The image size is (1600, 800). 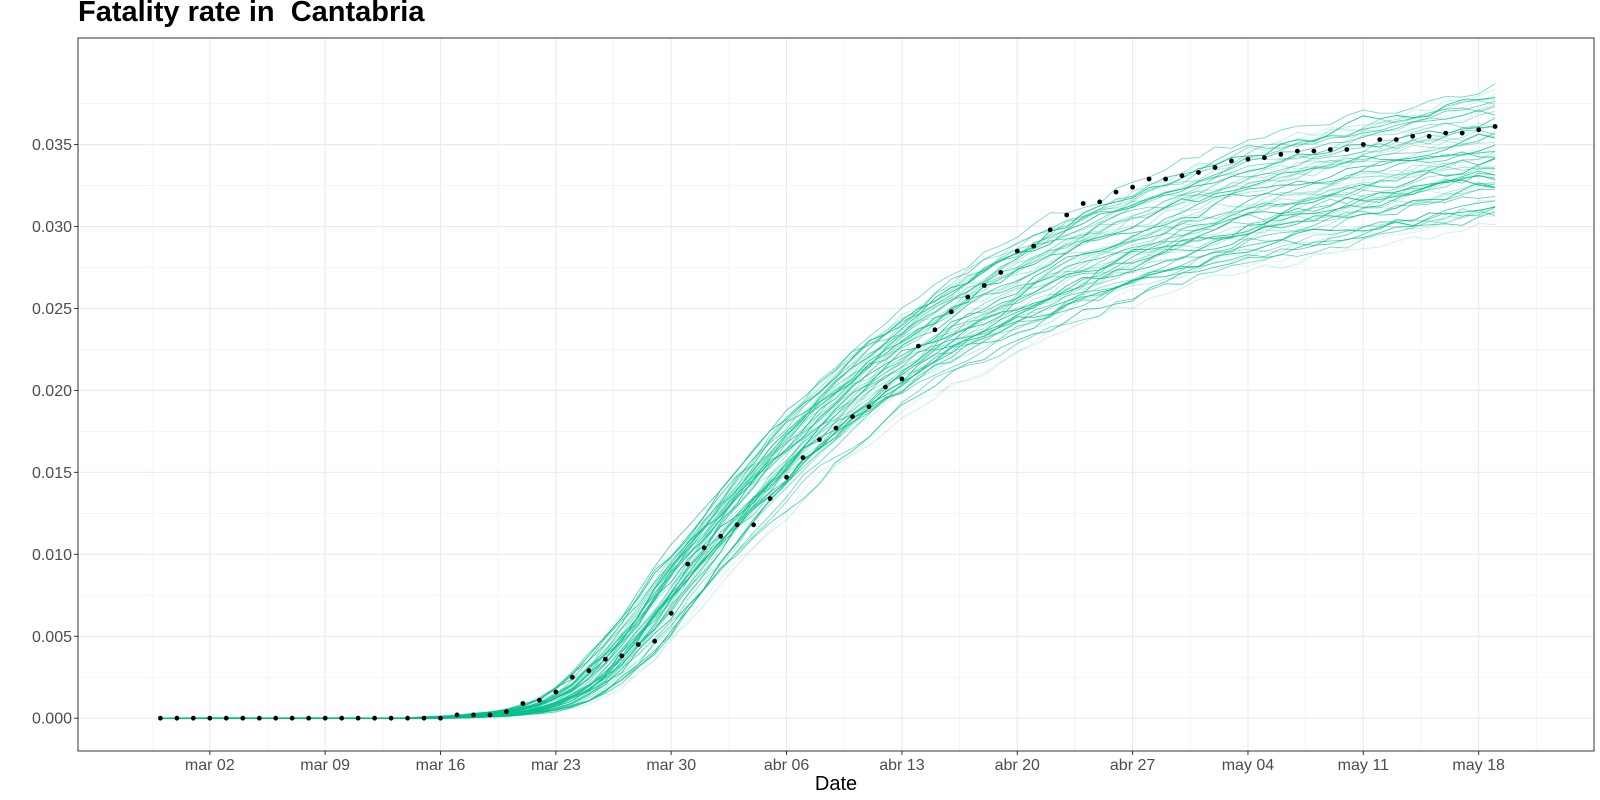 What do you see at coordinates (52, 309) in the screenshot?
I see `y-tick-label: 0.025` at bounding box center [52, 309].